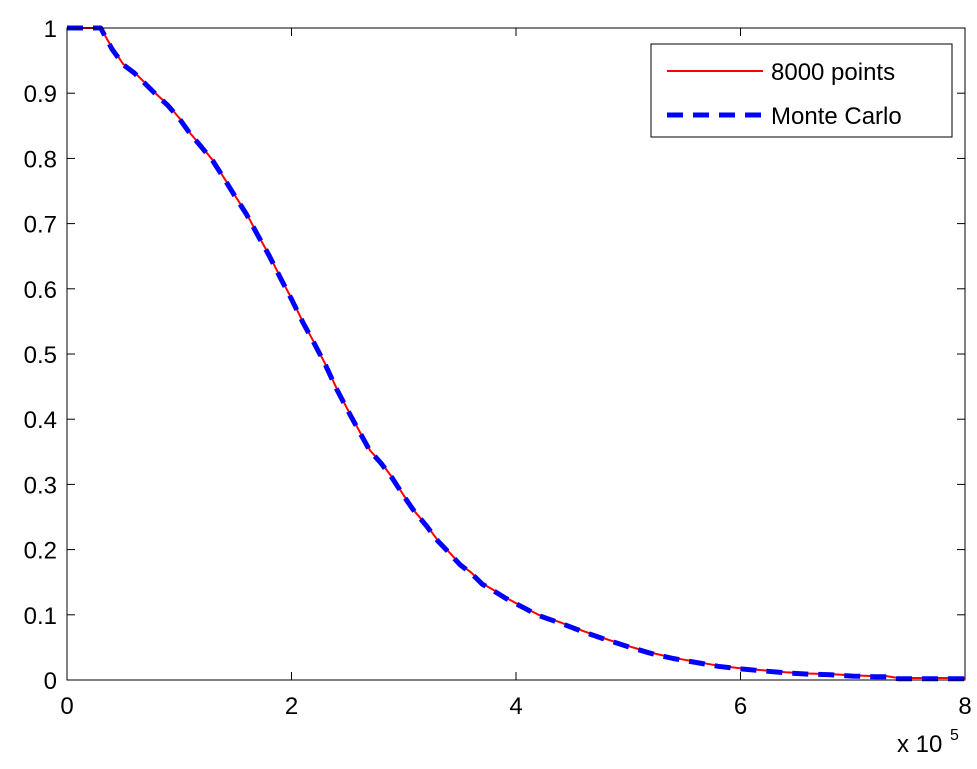  Describe the element at coordinates (40, 551) in the screenshot. I see `y-tick-label: 0.2` at that location.